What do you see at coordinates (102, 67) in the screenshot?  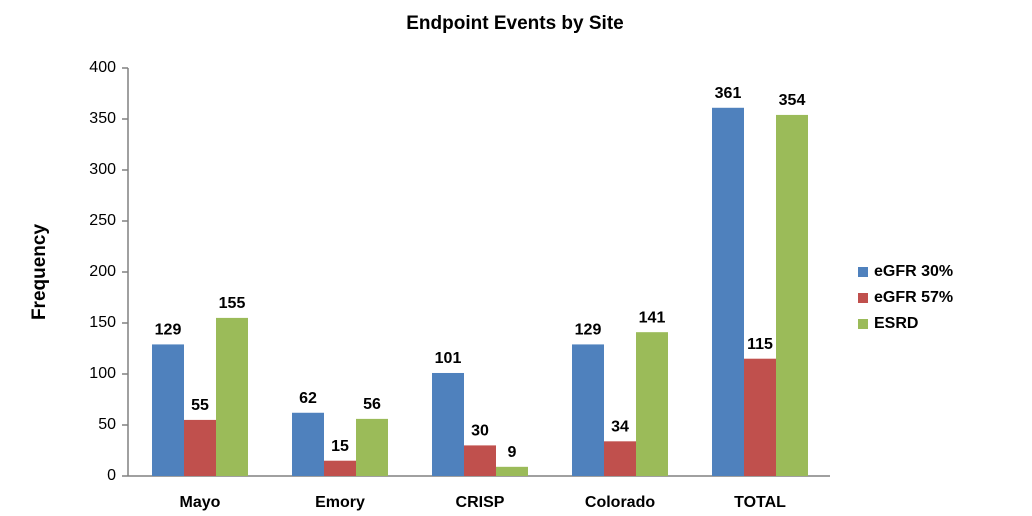 I see `y-tick-label: 400` at bounding box center [102, 67].